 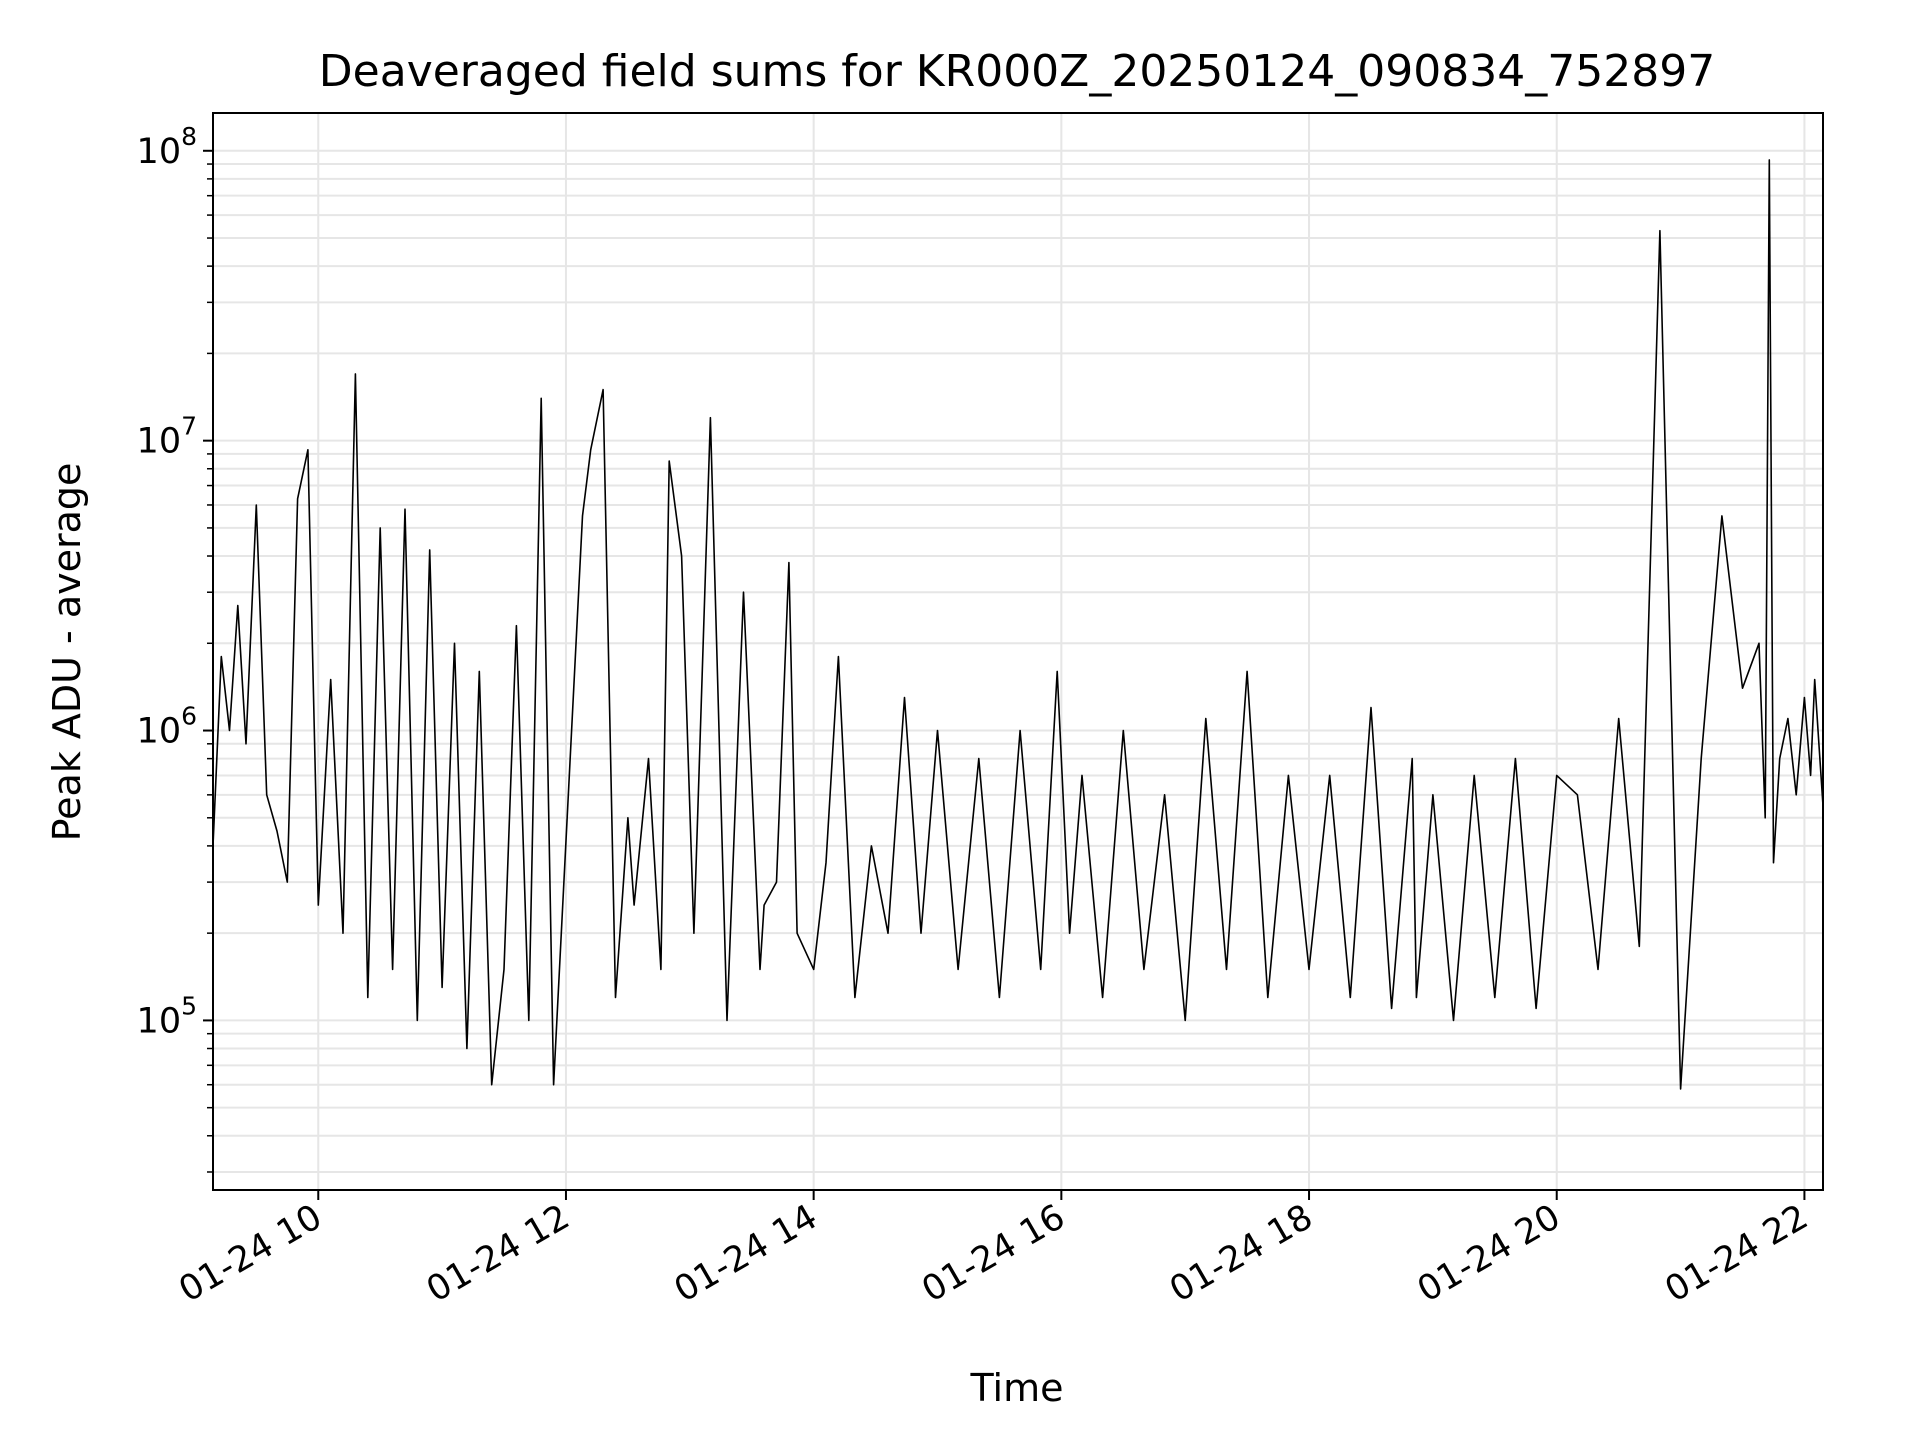 I want to click on y-tick-label-exponent: 6, so click(x=189, y=716).